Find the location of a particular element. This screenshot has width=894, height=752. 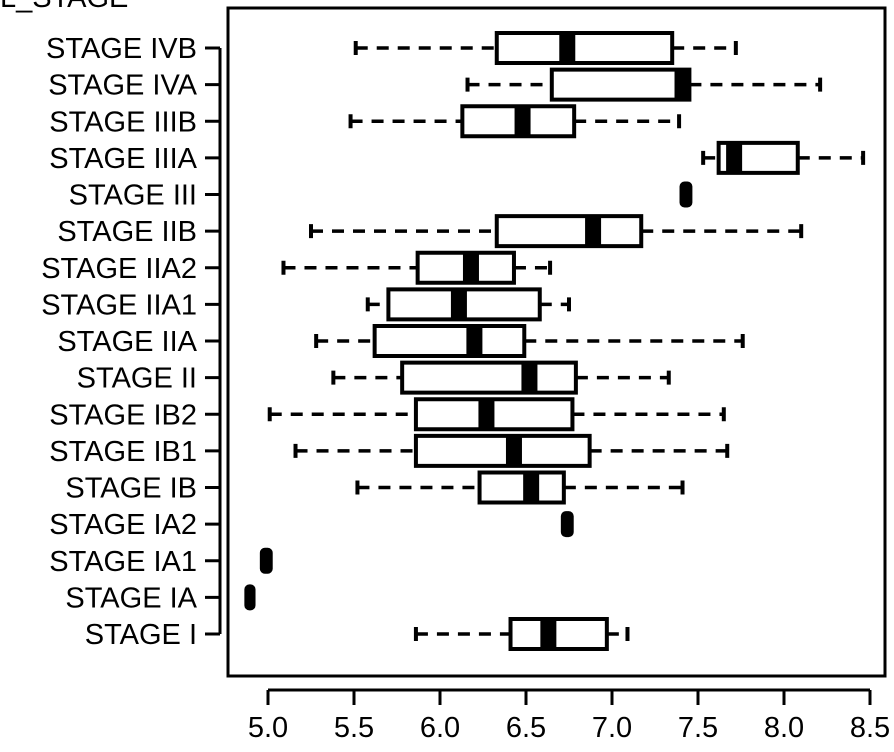

x-tick-label: 7.5 is located at coordinates (698, 728).